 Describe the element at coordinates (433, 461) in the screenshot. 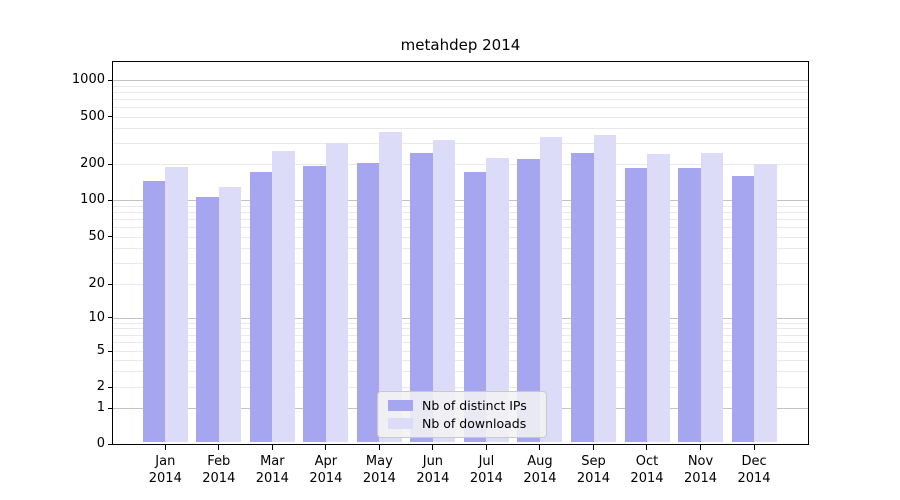

I see `x-tick-month: Jun` at that location.